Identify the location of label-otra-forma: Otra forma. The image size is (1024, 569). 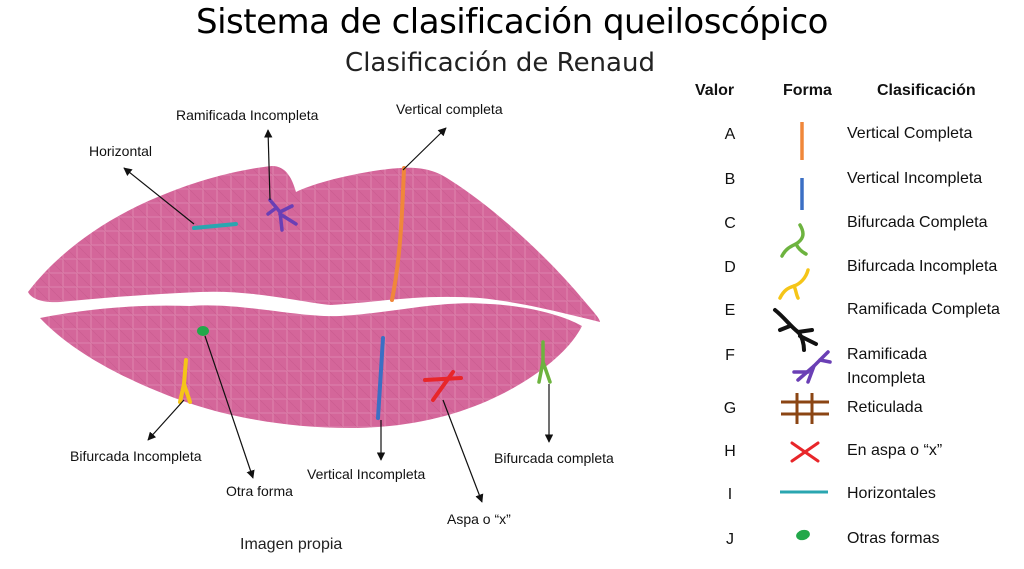
(259, 491).